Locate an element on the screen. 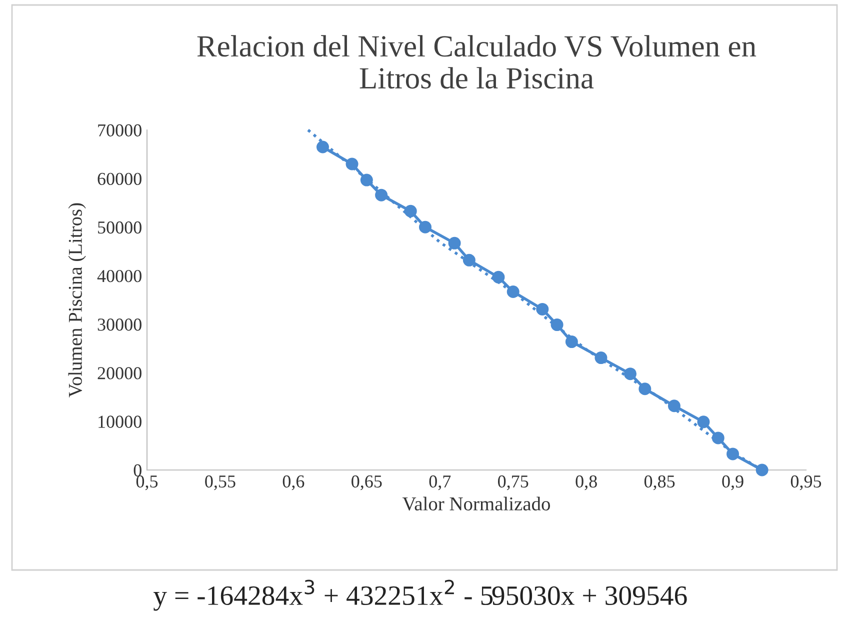 The width and height of the screenshot is (841, 624). x-tick-label: 0,75 is located at coordinates (513, 482).